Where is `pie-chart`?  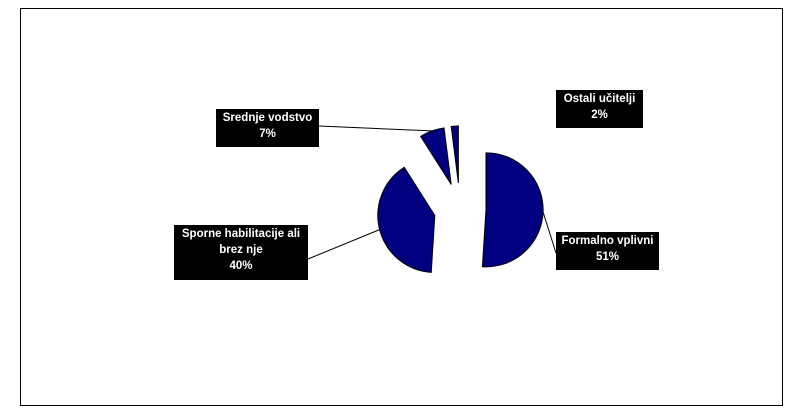 pie-chart is located at coordinates (432, 199).